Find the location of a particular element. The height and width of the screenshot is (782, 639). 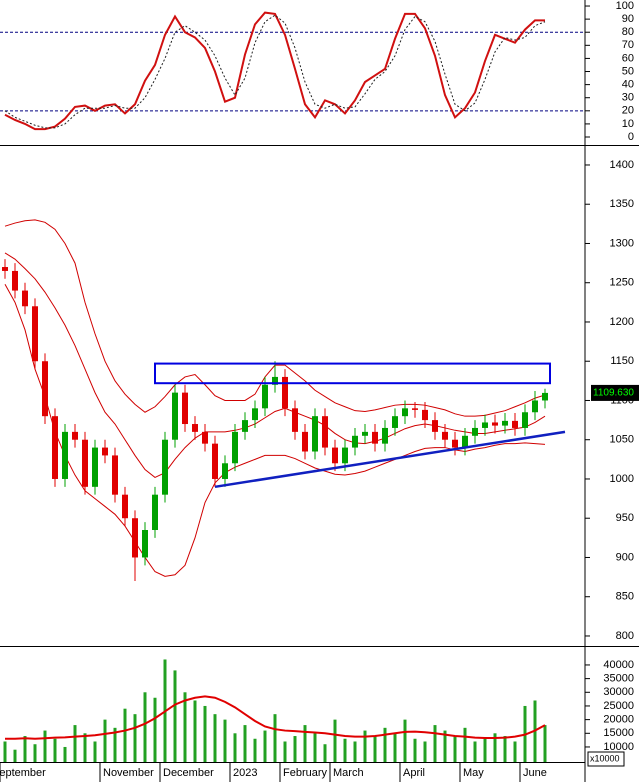

resistance-zone is located at coordinates (352, 373).